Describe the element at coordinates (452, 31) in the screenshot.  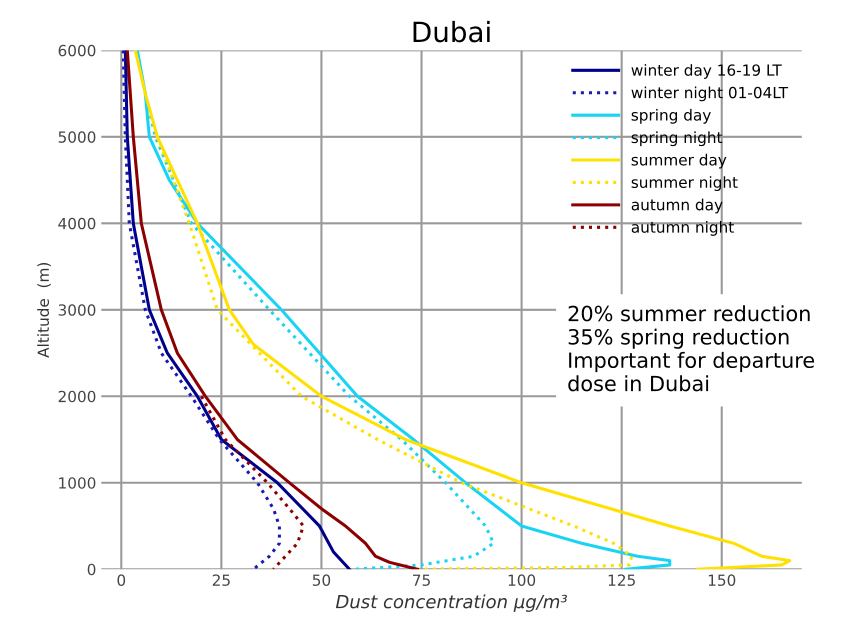
I see `chart-title: Dubai` at that location.